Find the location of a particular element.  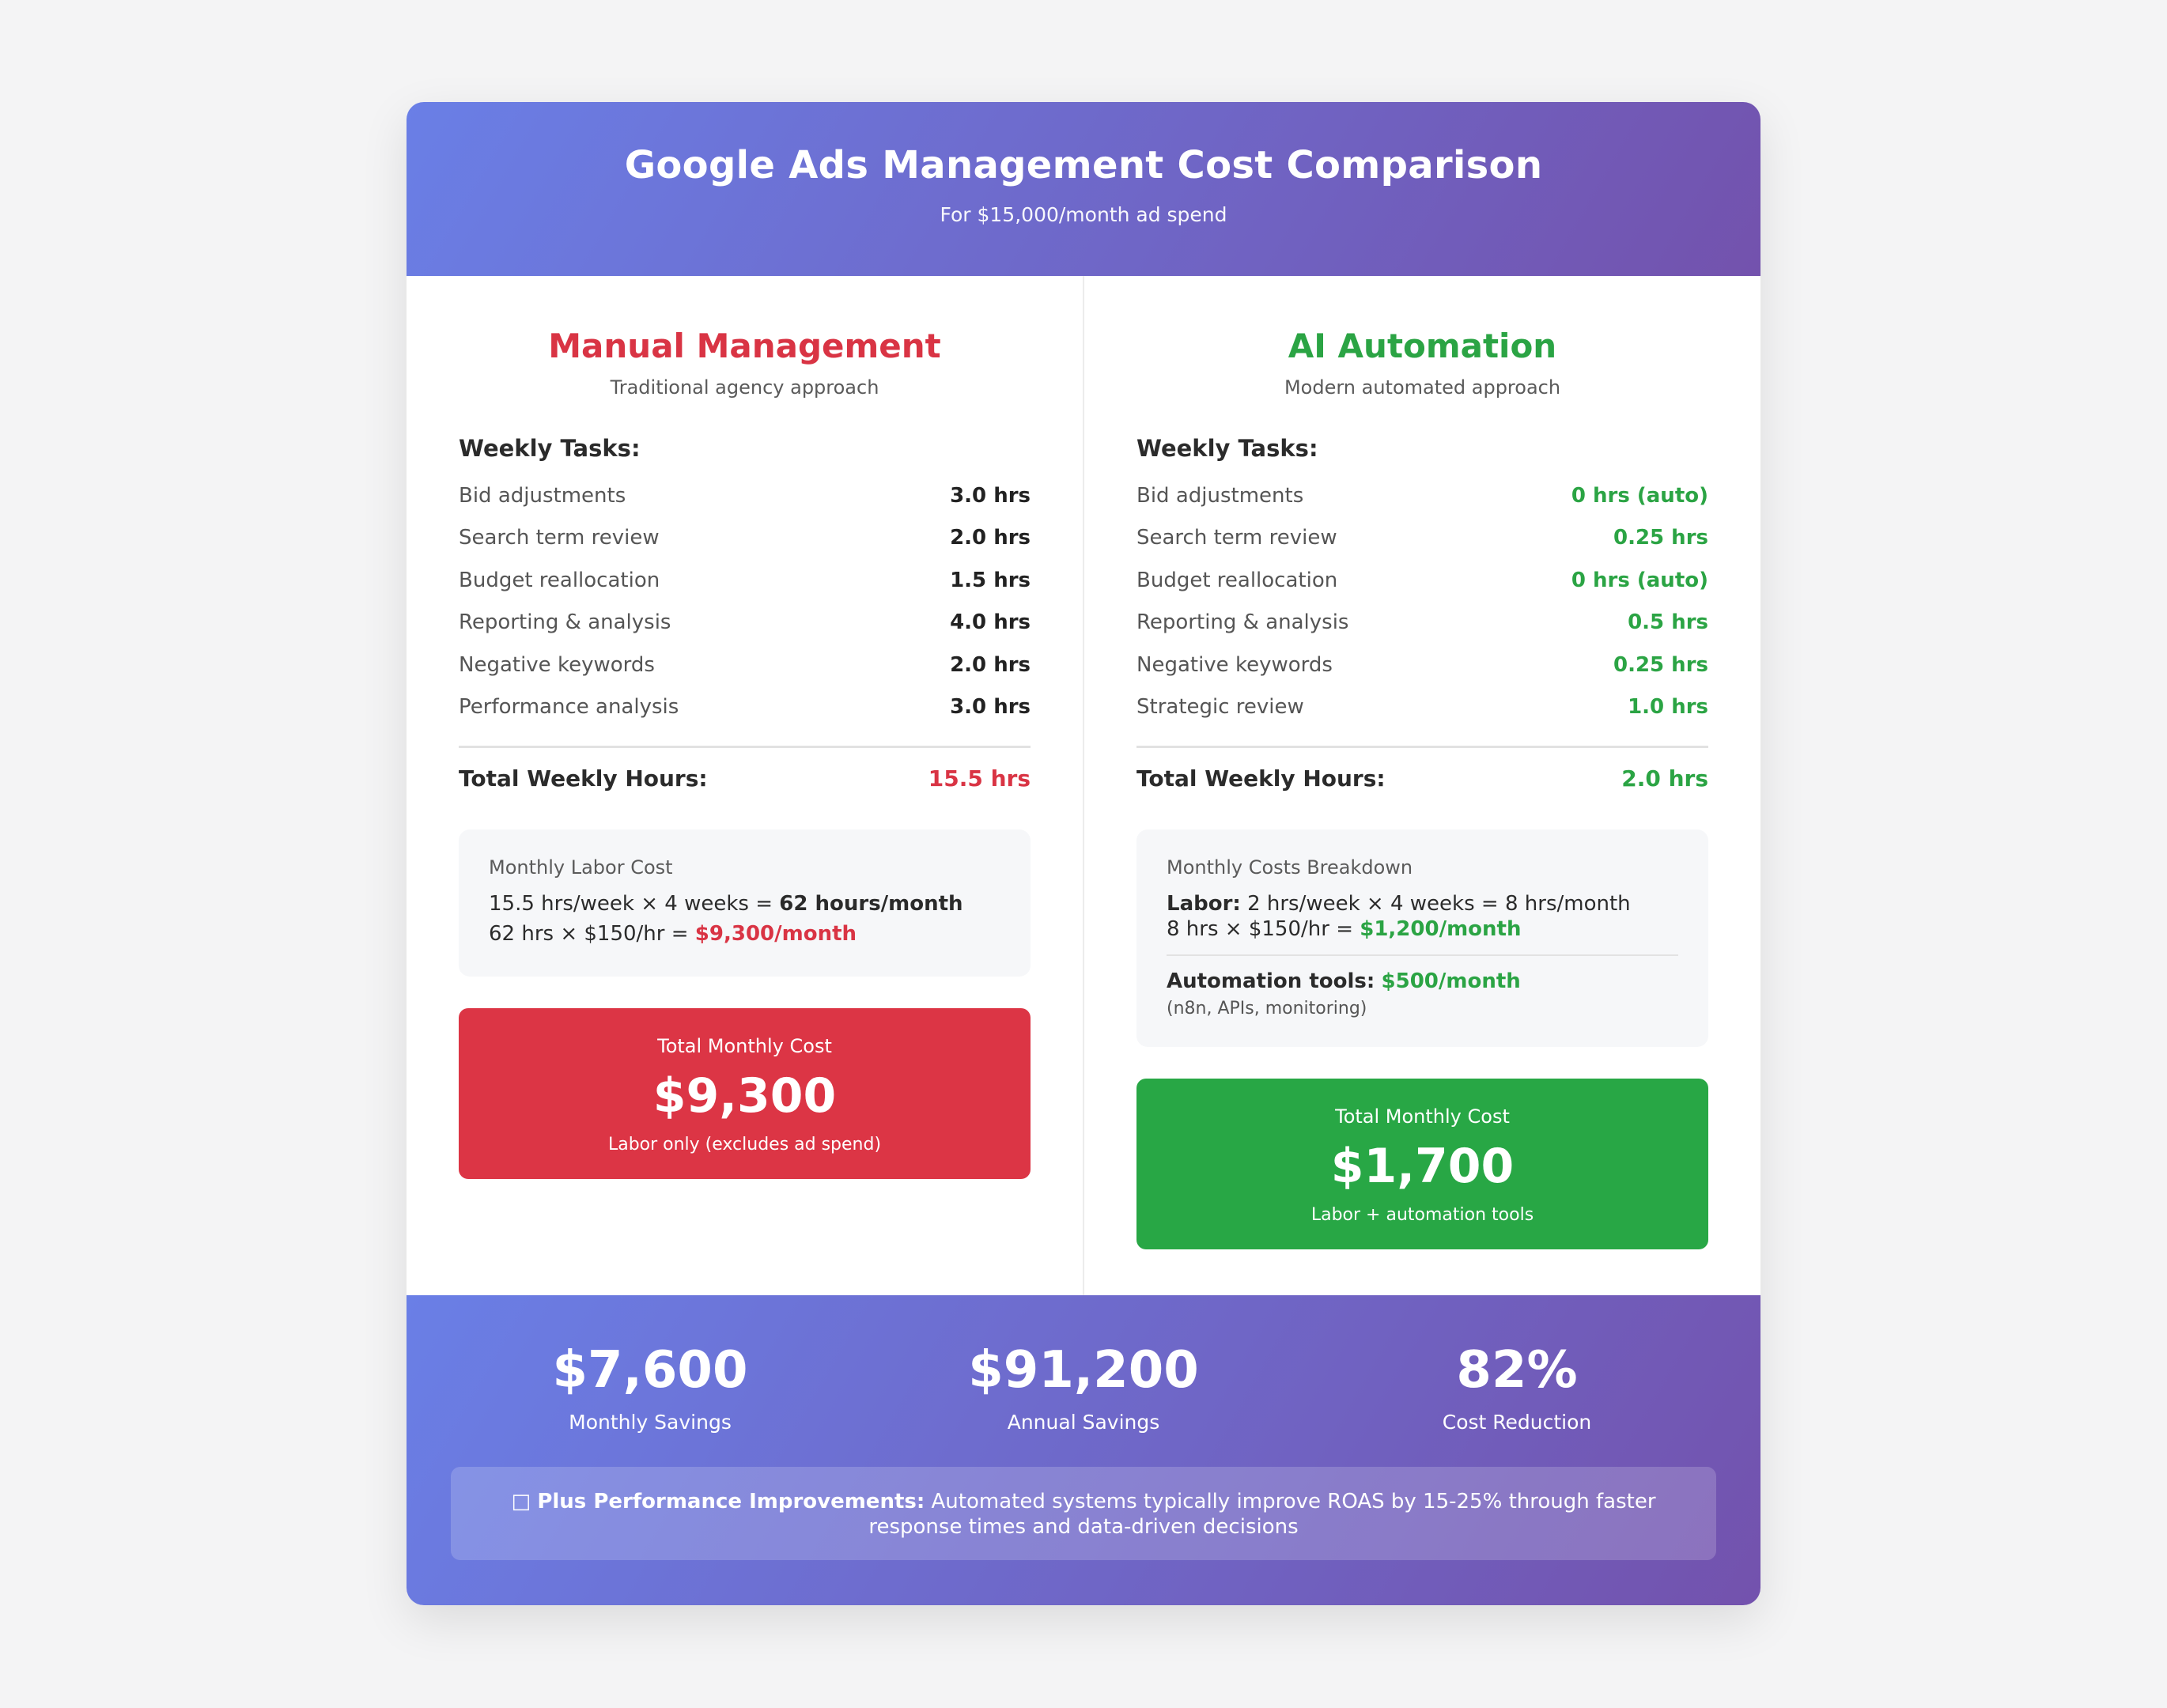

ai-tasks-heading: Weekly Tasks: is located at coordinates (1227, 448).